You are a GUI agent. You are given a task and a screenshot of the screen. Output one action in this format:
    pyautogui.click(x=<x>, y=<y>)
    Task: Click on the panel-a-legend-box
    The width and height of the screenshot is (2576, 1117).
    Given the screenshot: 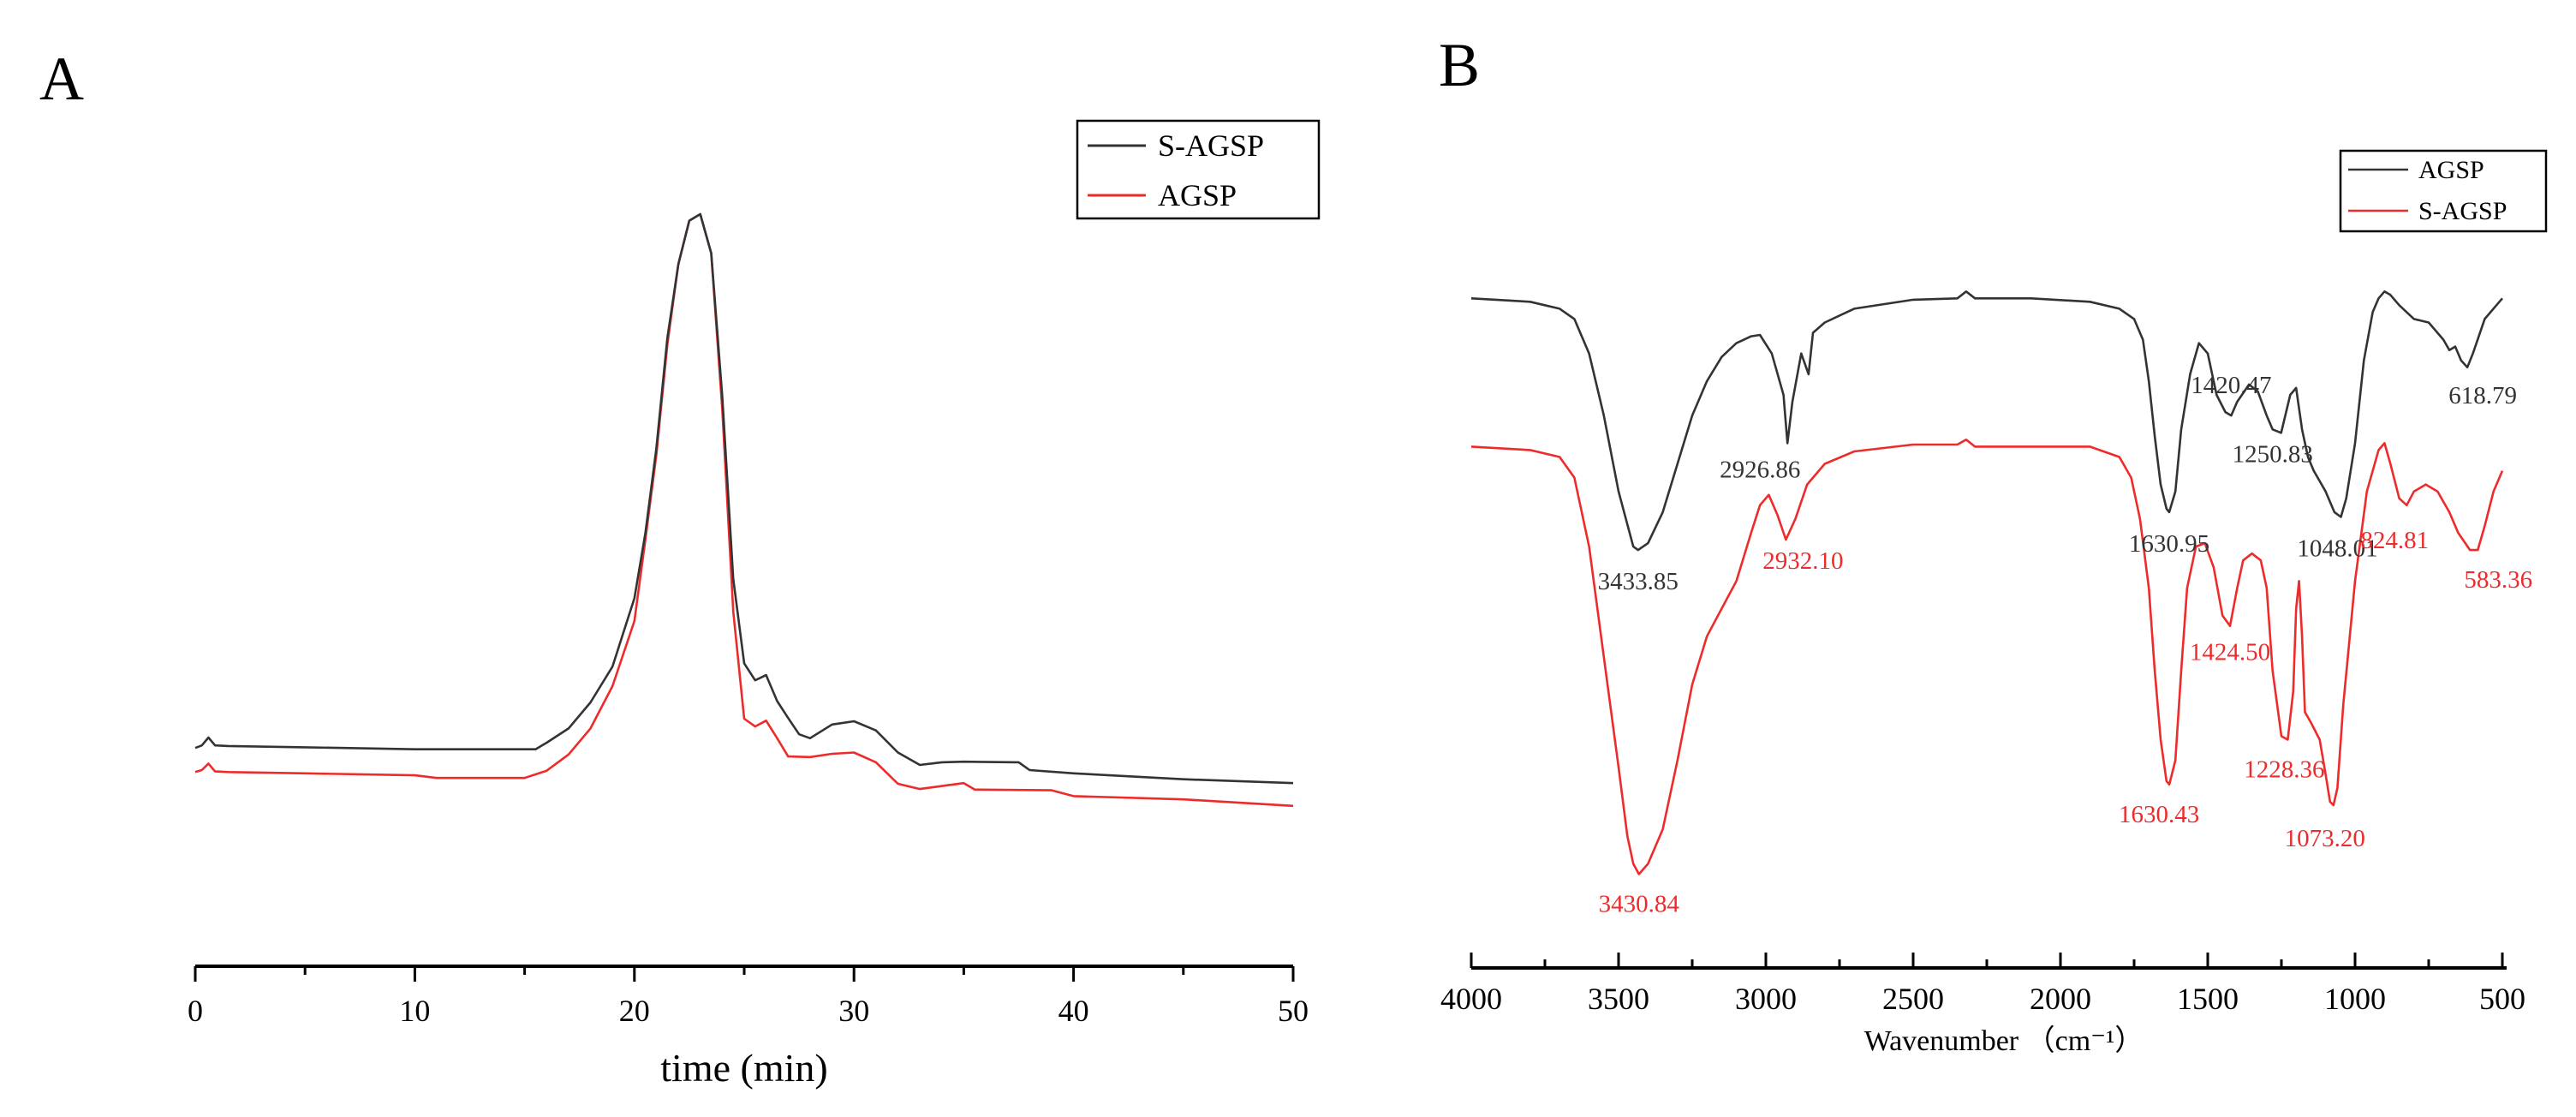 What is the action you would take?
    pyautogui.click(x=1198, y=169)
    